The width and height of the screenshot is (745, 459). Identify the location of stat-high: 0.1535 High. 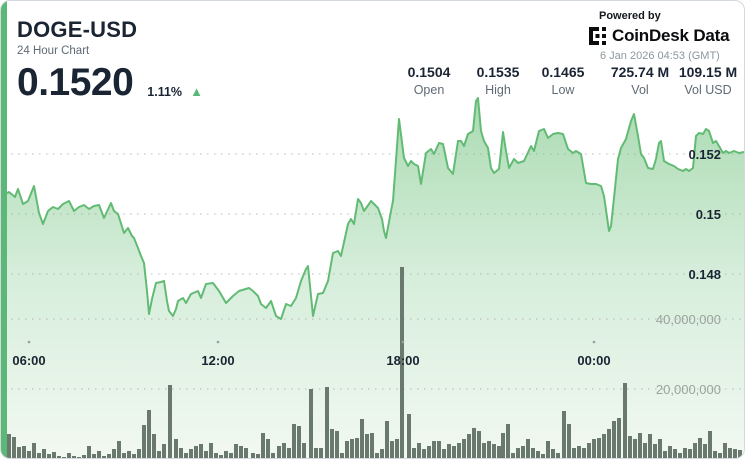
(498, 80).